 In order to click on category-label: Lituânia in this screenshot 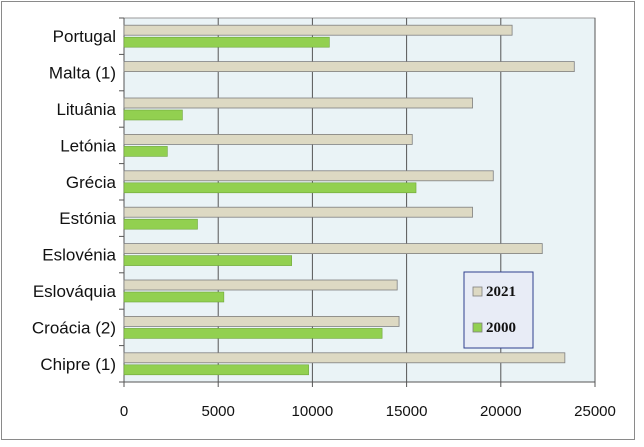, I will do `click(86, 109)`.